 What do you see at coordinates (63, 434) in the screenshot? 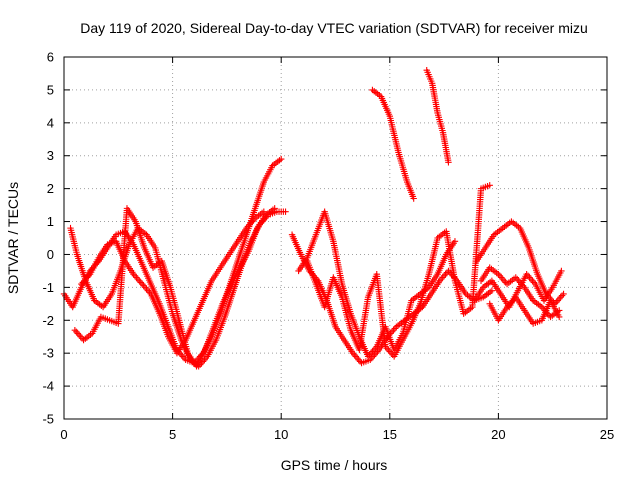
I see `x-tick-label: 0` at bounding box center [63, 434].